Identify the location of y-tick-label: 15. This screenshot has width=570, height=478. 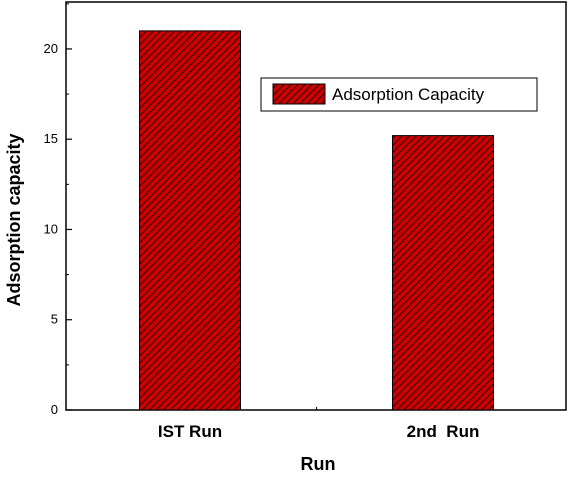
(51, 138).